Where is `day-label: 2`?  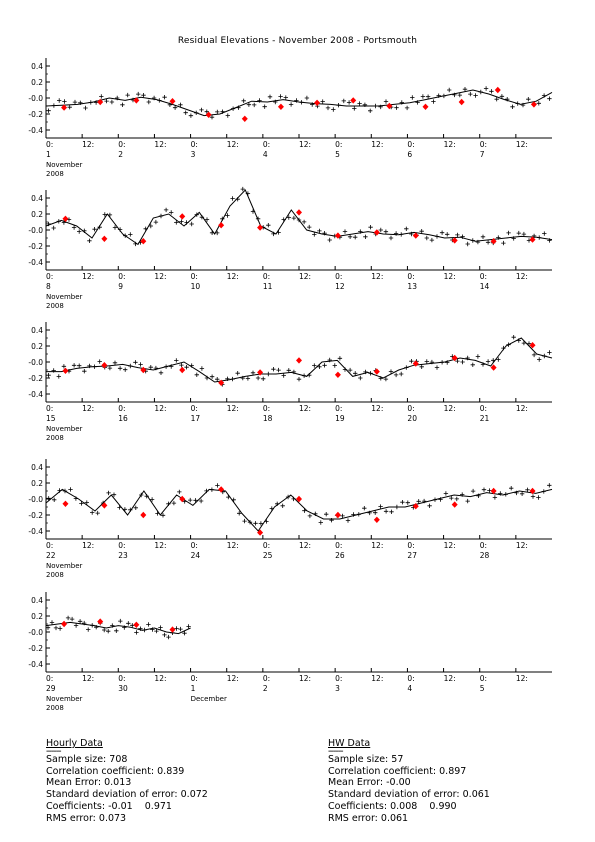
day-label: 2 is located at coordinates (120, 154).